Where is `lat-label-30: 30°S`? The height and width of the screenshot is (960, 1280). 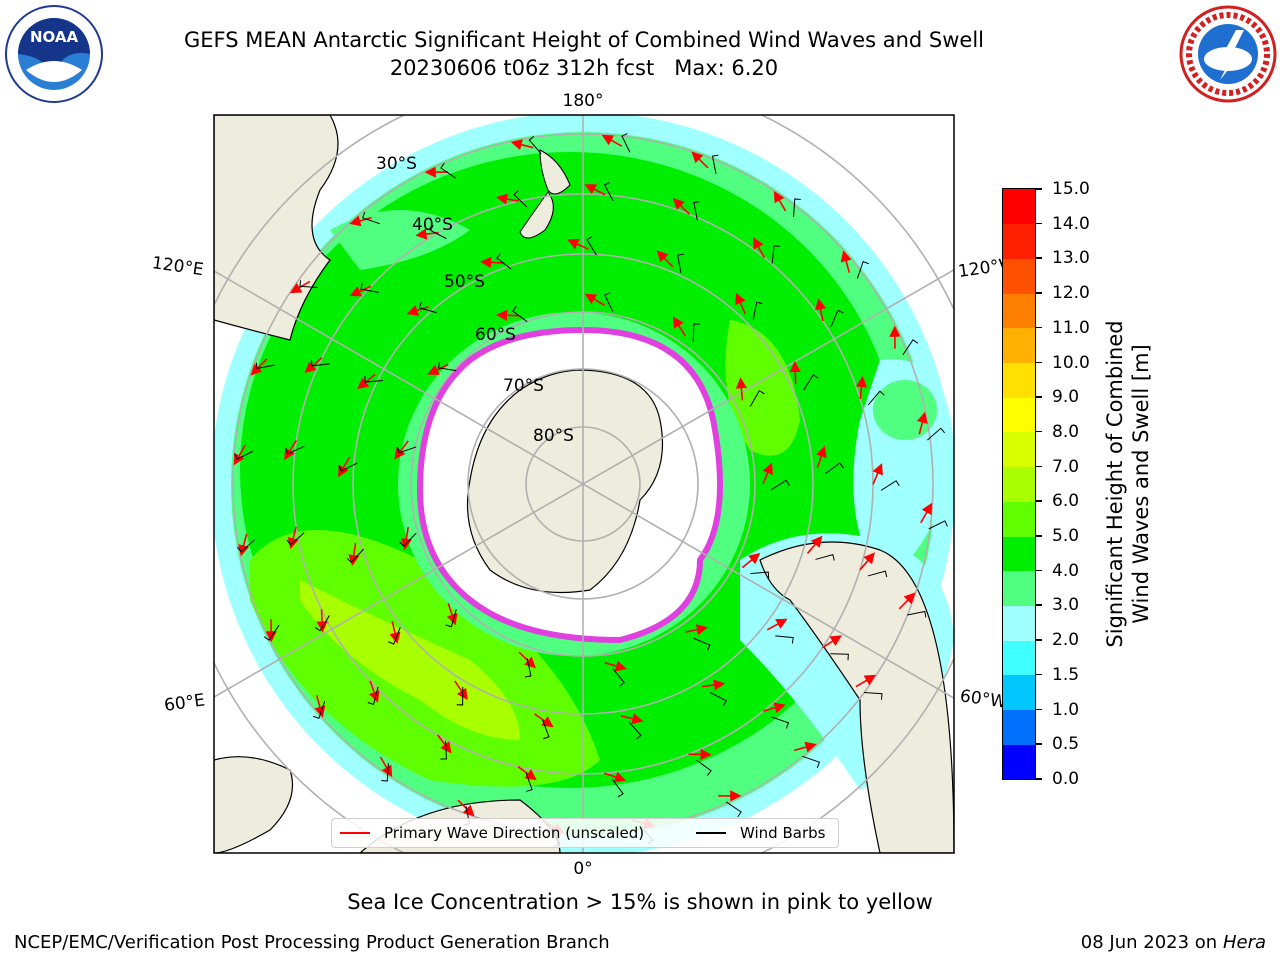
lat-label-30: 30°S is located at coordinates (396, 164).